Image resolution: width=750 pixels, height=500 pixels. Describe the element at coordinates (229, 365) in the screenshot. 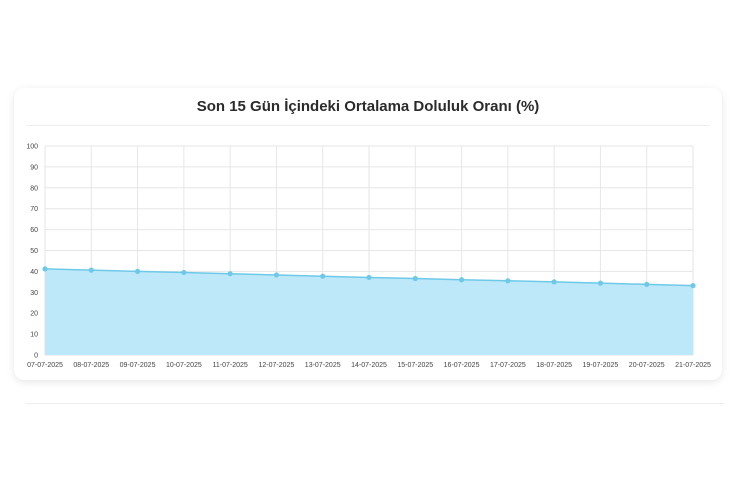

I see `x-tick-label: 11-07-2025` at that location.